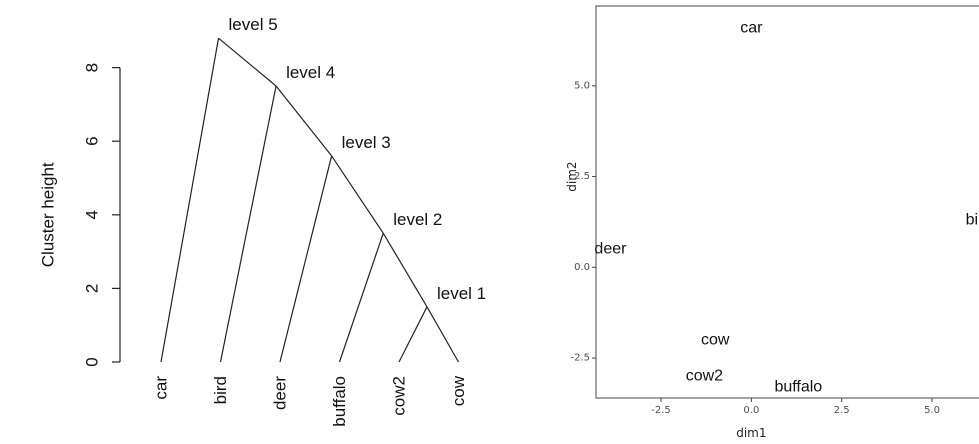 Image resolution: width=979 pixels, height=444 pixels. Describe the element at coordinates (751, 433) in the screenshot. I see `mds-x-axis-label: dim1` at that location.